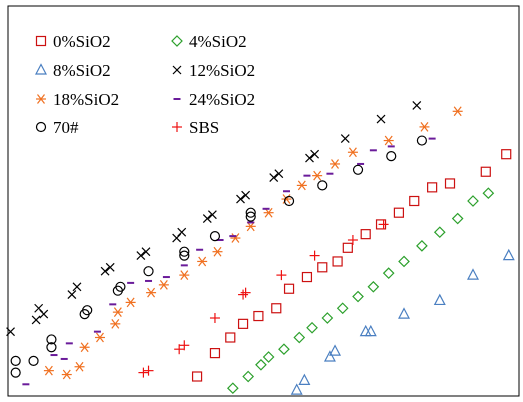  What do you see at coordinates (222, 99) in the screenshot?
I see `legend-label-24pct-sio2: 24%SiO2` at bounding box center [222, 99].